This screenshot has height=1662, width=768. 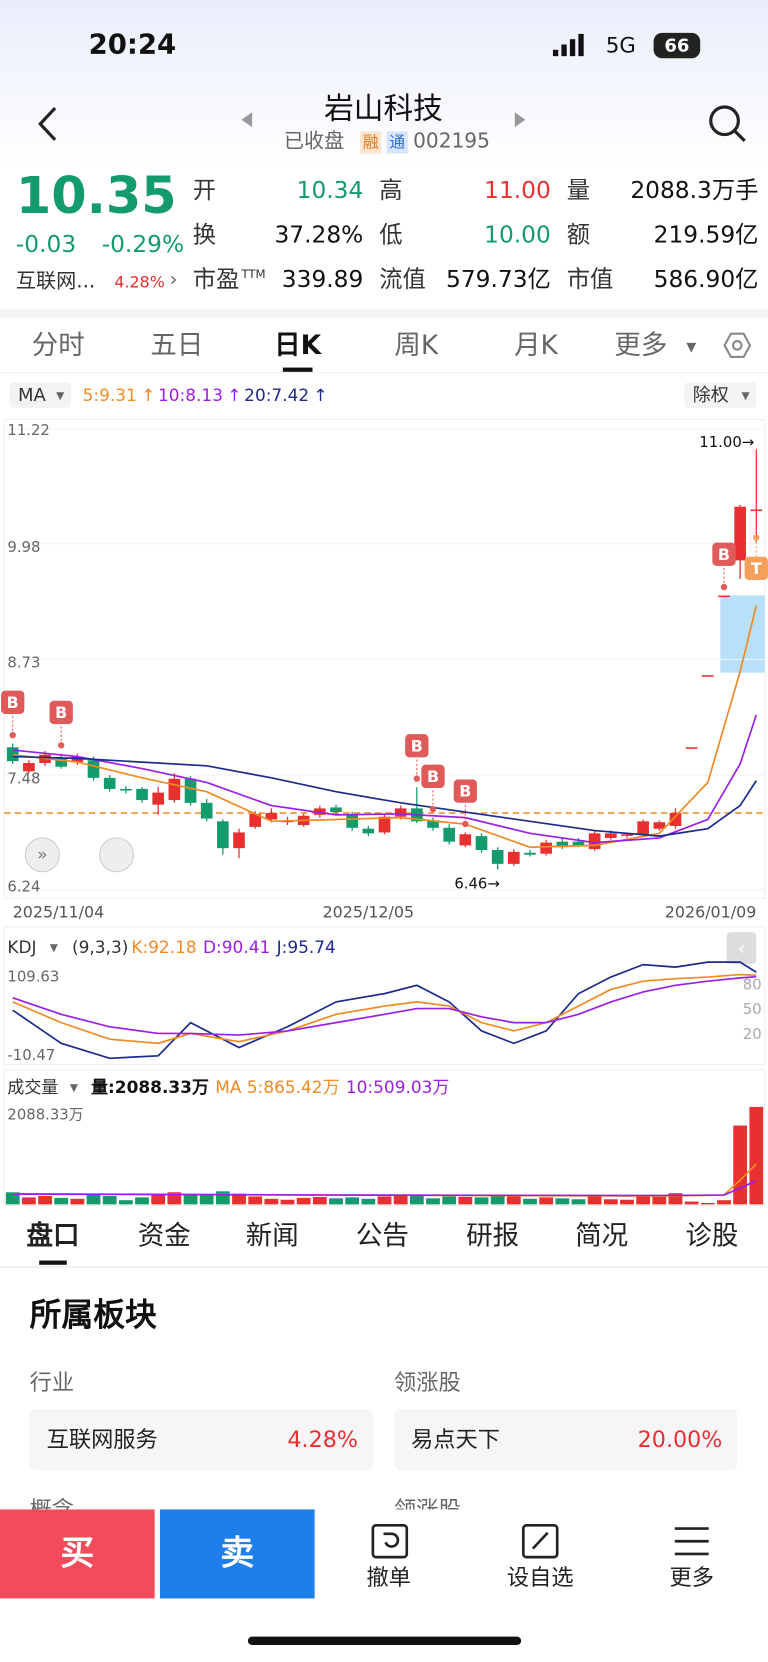 I want to click on field-label: 市值, so click(x=590, y=279).